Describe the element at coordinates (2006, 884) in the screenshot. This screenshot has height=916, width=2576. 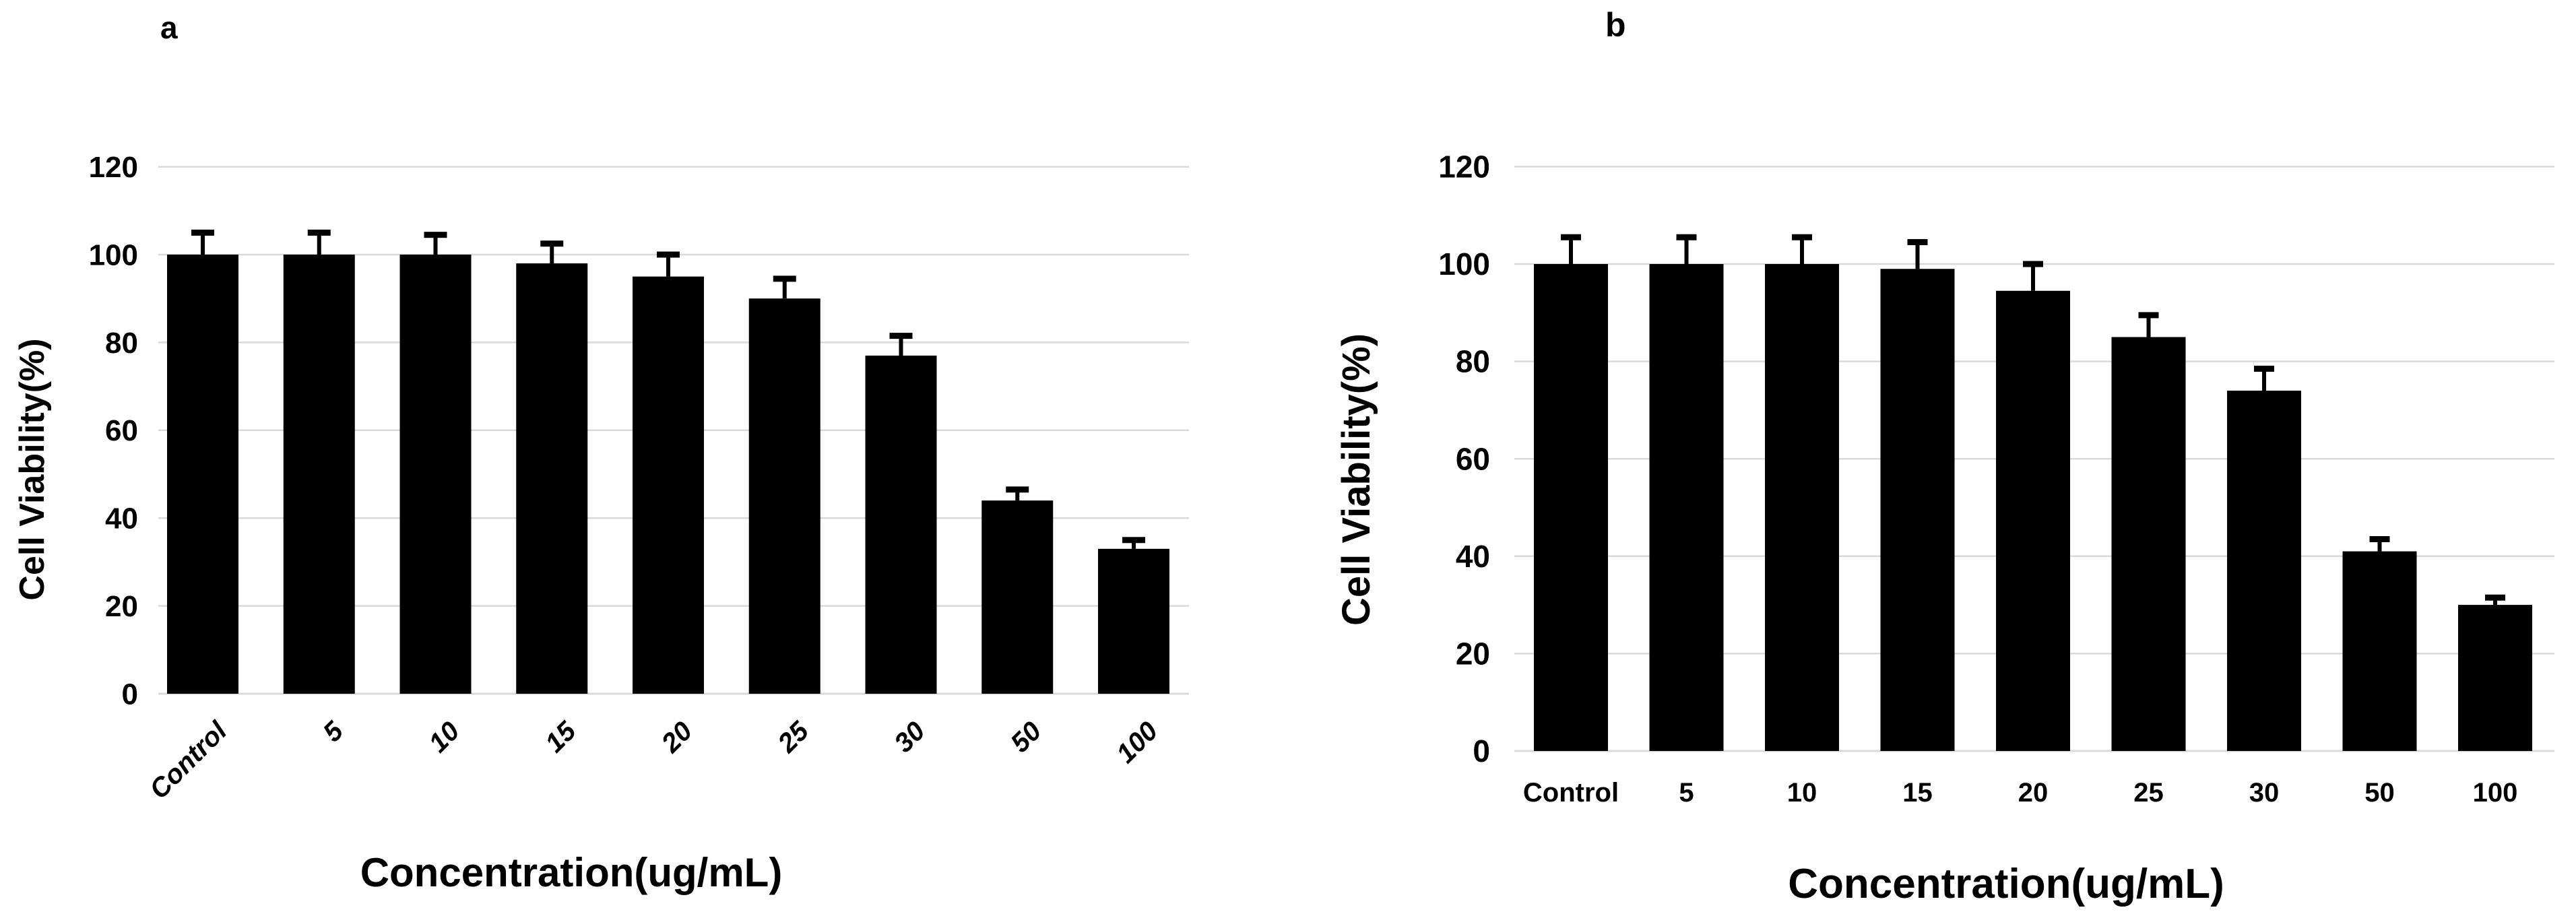
I see `panel-b-x-axis-title: Concentration(ug/mL)` at that location.